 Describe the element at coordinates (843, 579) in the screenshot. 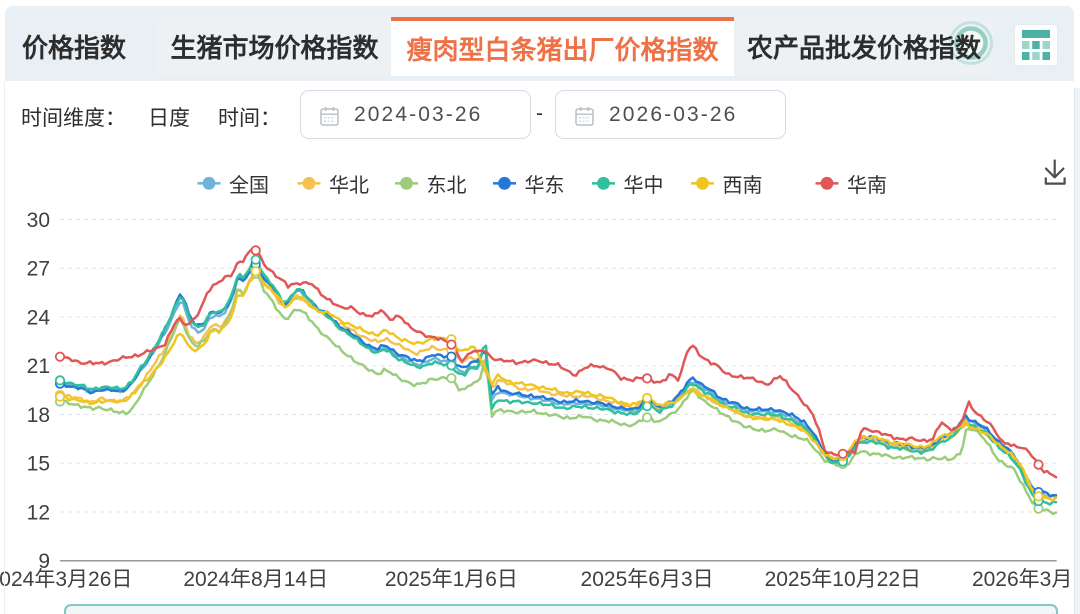

I see `svg-text: 2025年10月22日` at that location.